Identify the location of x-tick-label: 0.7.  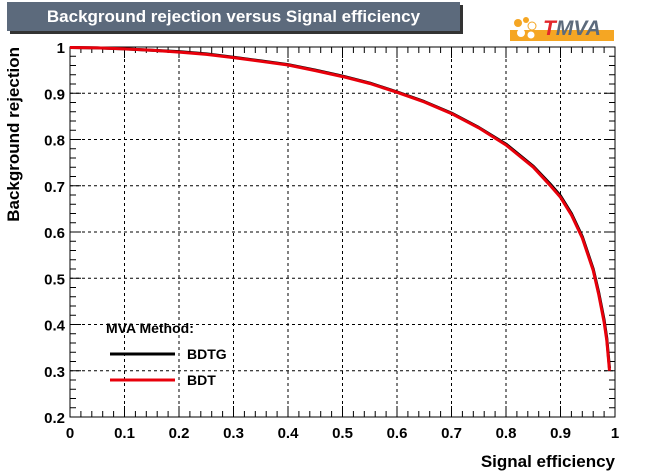
(451, 433).